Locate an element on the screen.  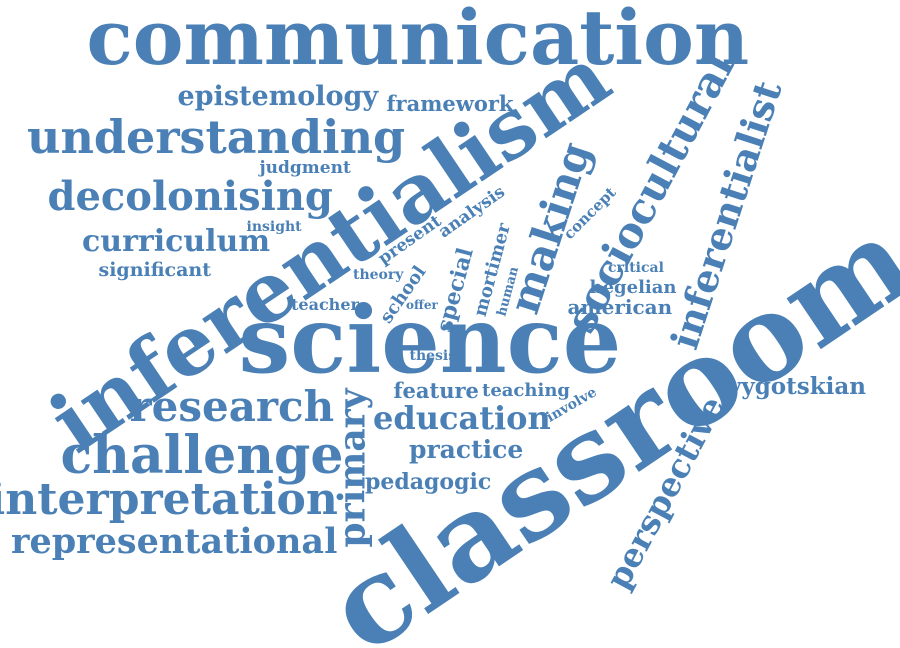
word-science: science is located at coordinates (430, 340).